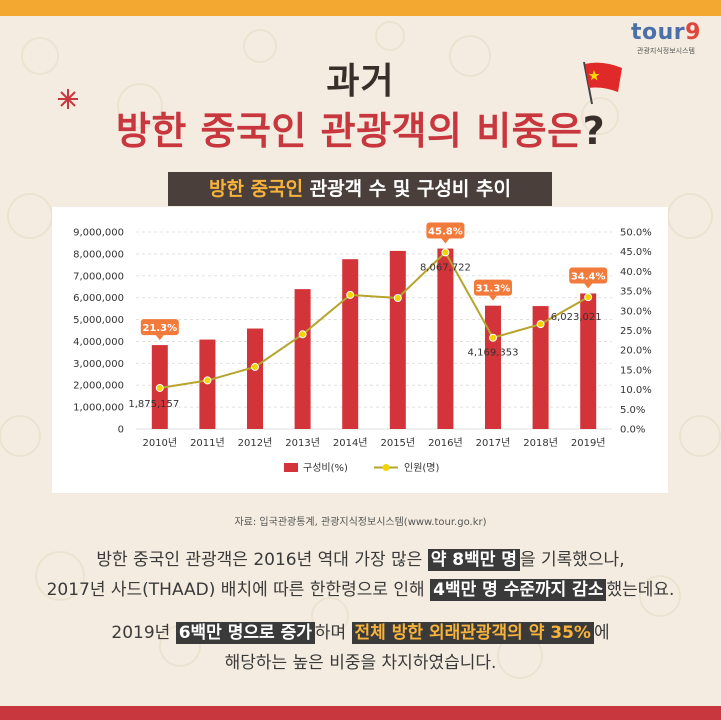  What do you see at coordinates (374, 319) in the screenshot?
I see `series-line` at bounding box center [374, 319].